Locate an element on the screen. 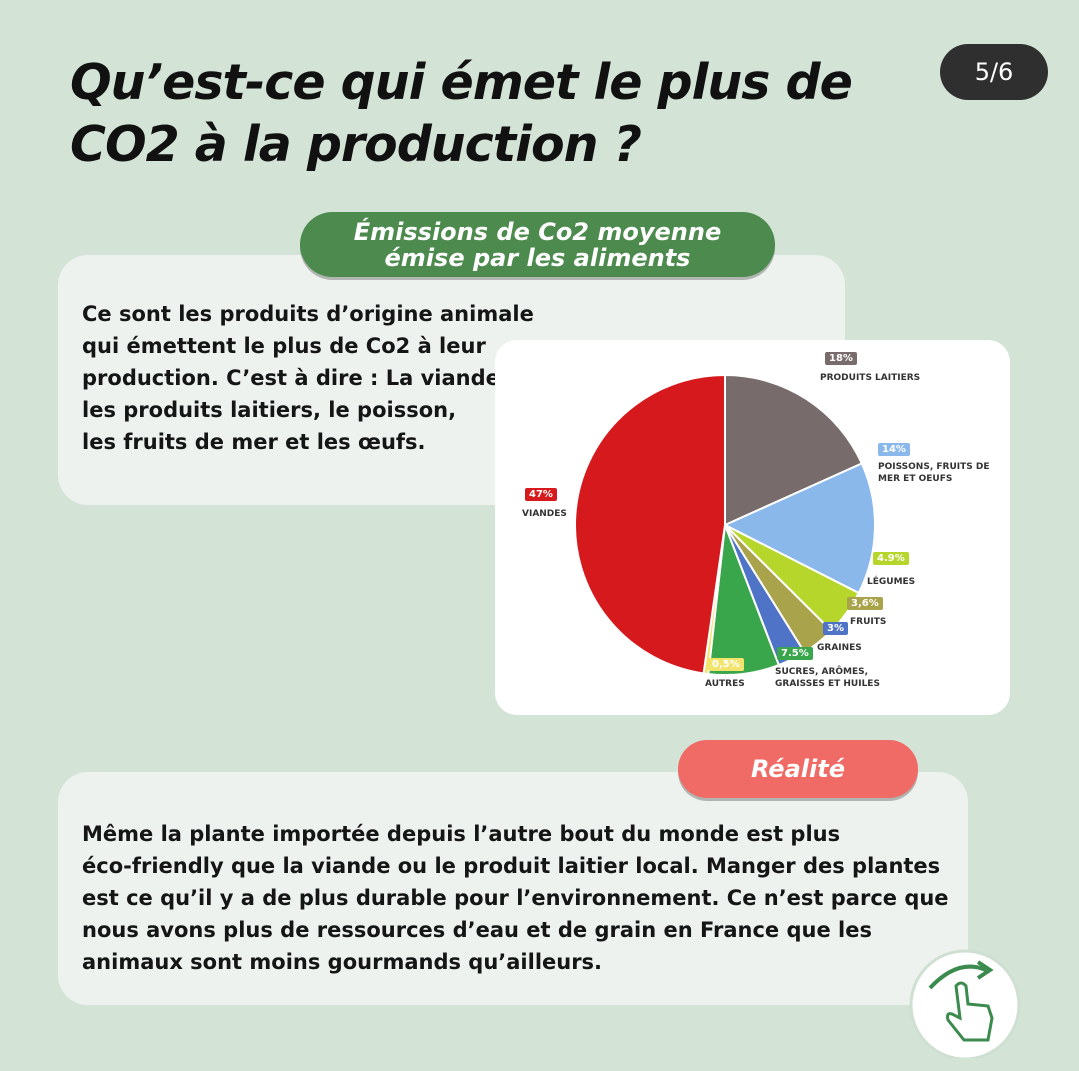  swipe-icon is located at coordinates (965, 1003).